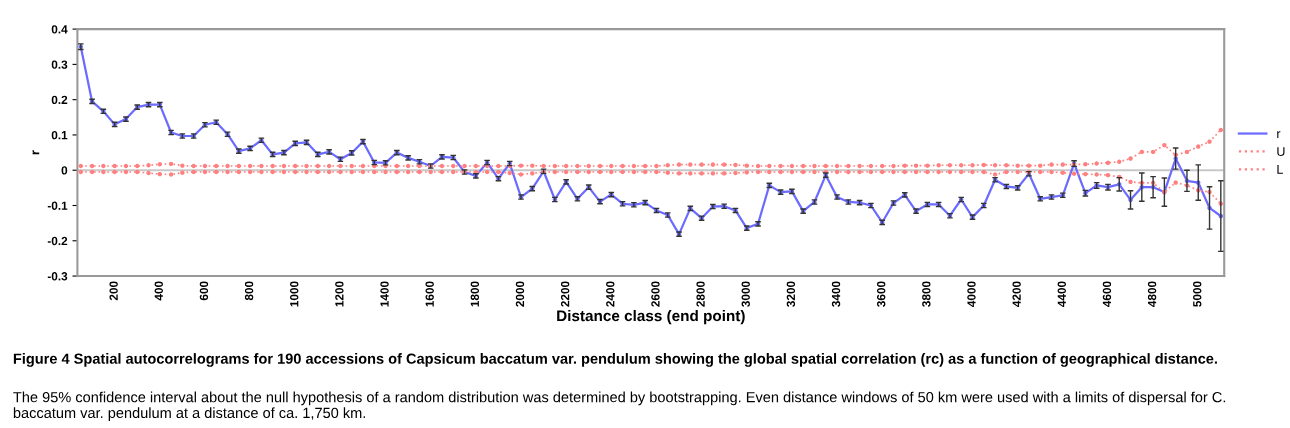  Describe the element at coordinates (881, 294) in the screenshot. I see `x-tick-label: 3600` at that location.